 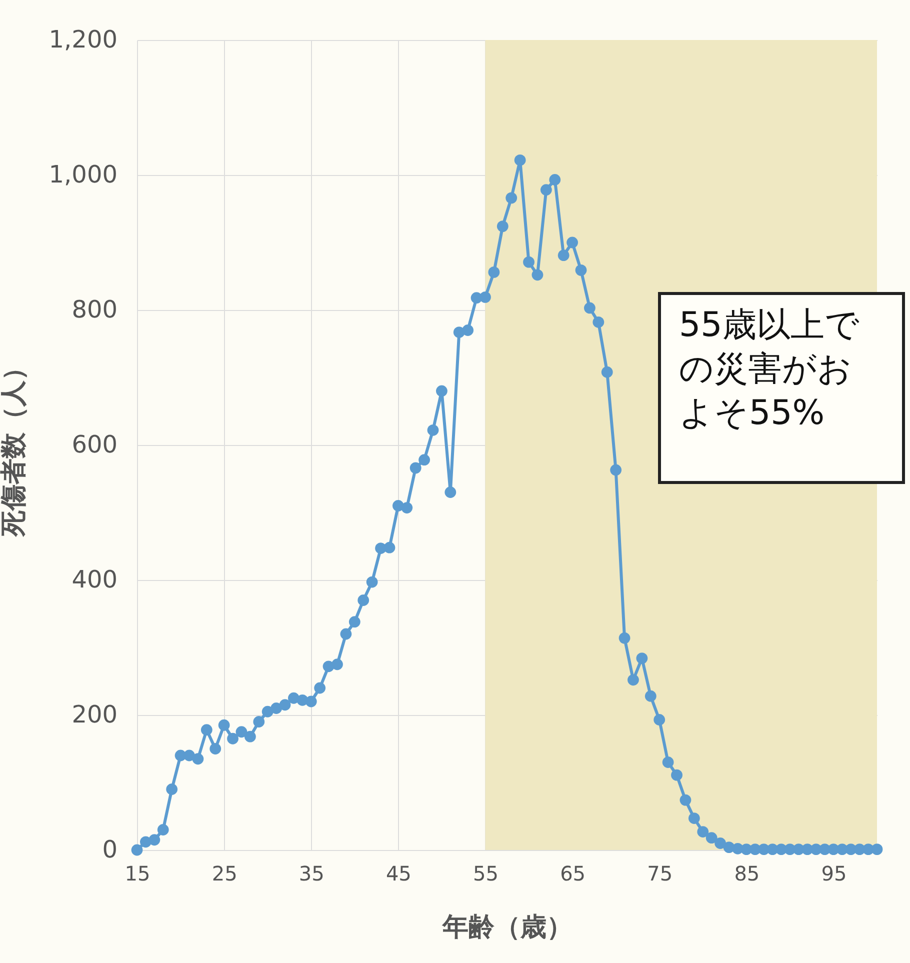 I want to click on y-tick-label: 1,200, so click(x=83, y=40).